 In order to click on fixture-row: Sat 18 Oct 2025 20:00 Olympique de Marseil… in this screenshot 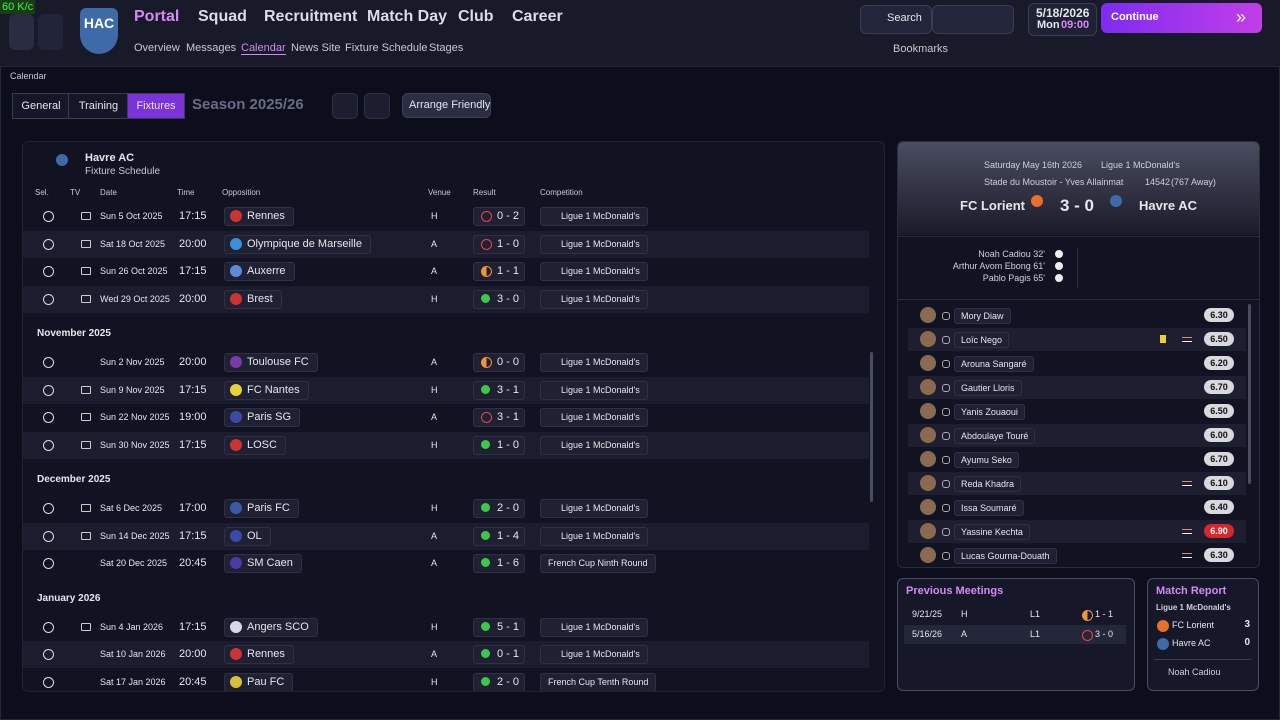, I will do `click(446, 244)`.